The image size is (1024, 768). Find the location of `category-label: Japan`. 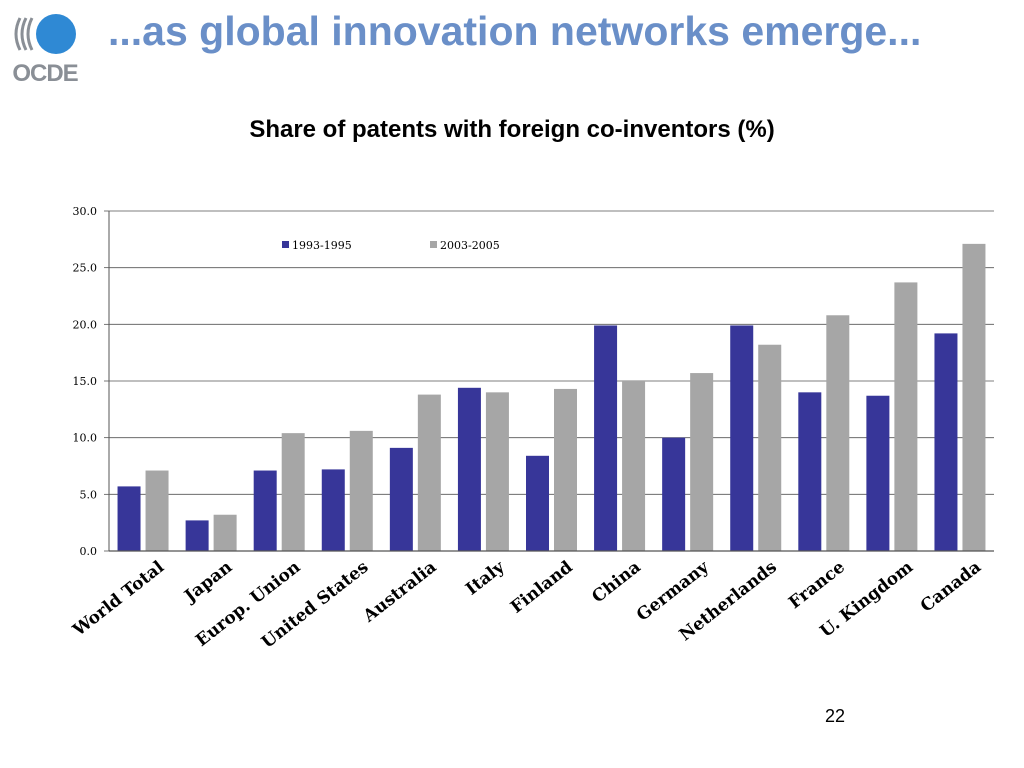

category-label: Japan is located at coordinates (207, 582).